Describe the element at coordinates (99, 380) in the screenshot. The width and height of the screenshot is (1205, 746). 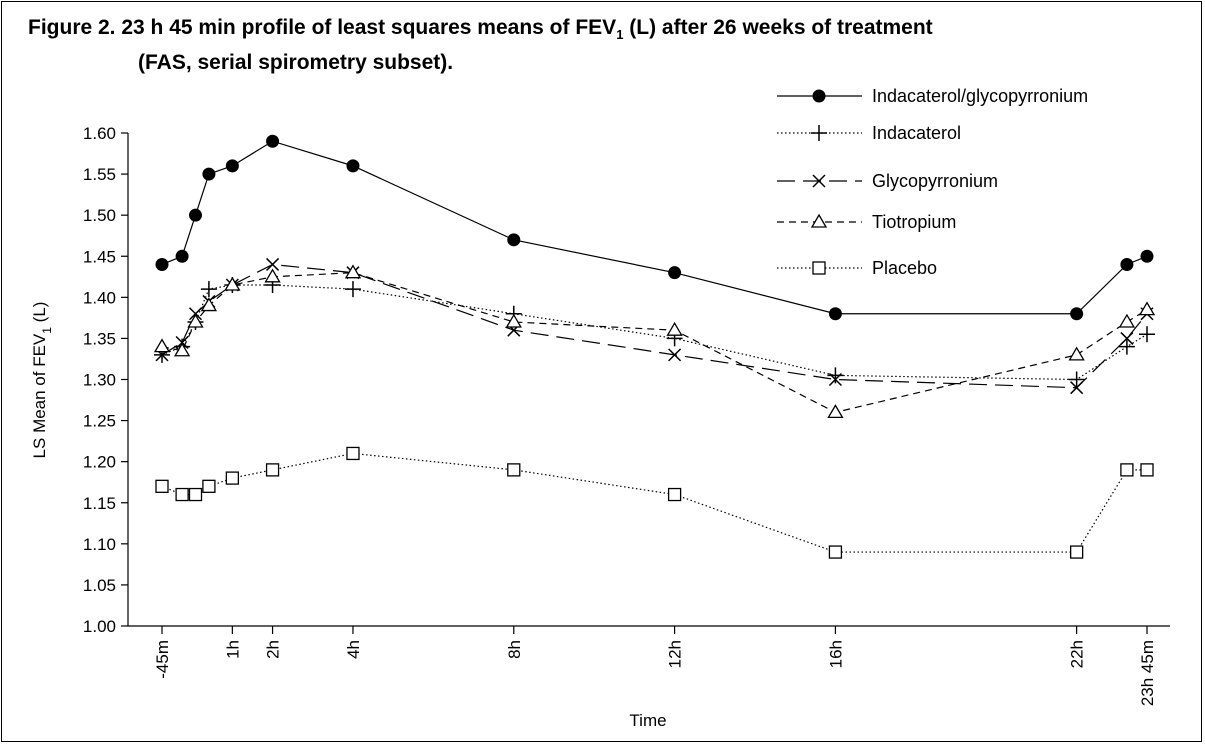
I see `y-tick-label: 1.30` at that location.